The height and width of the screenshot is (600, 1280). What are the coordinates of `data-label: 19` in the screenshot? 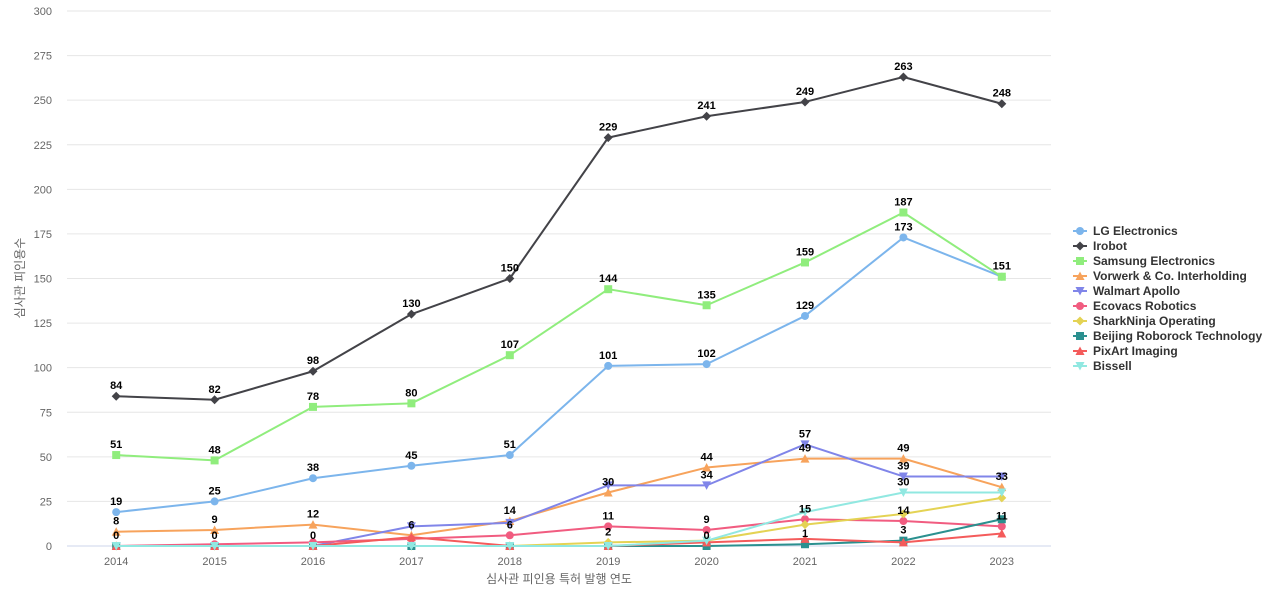 It's located at (116, 502).